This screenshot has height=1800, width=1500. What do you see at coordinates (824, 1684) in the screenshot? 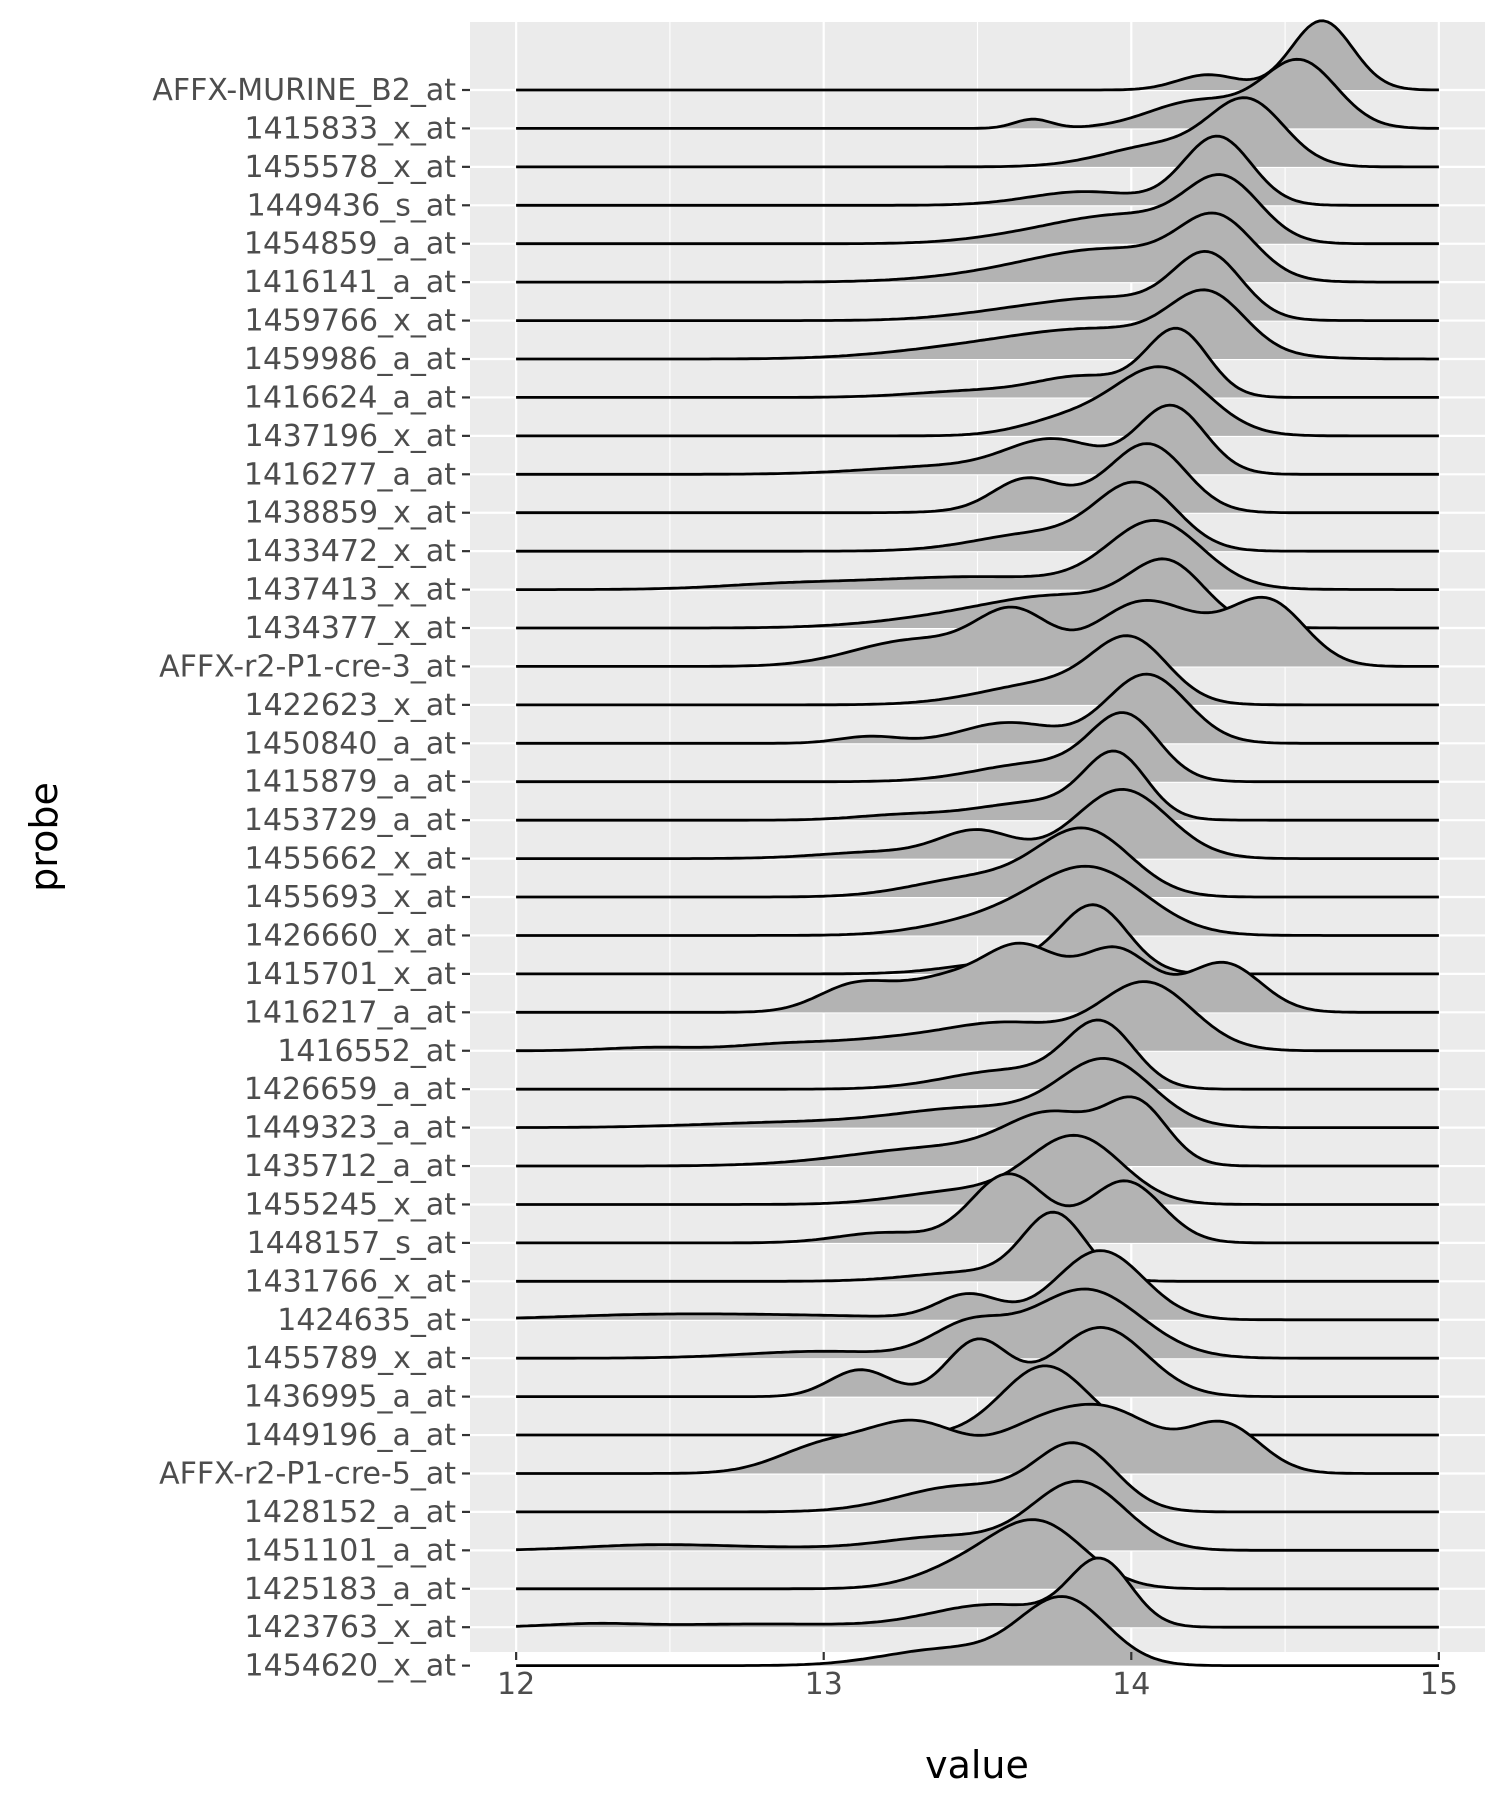
I see `x-tick-label: 13` at bounding box center [824, 1684].